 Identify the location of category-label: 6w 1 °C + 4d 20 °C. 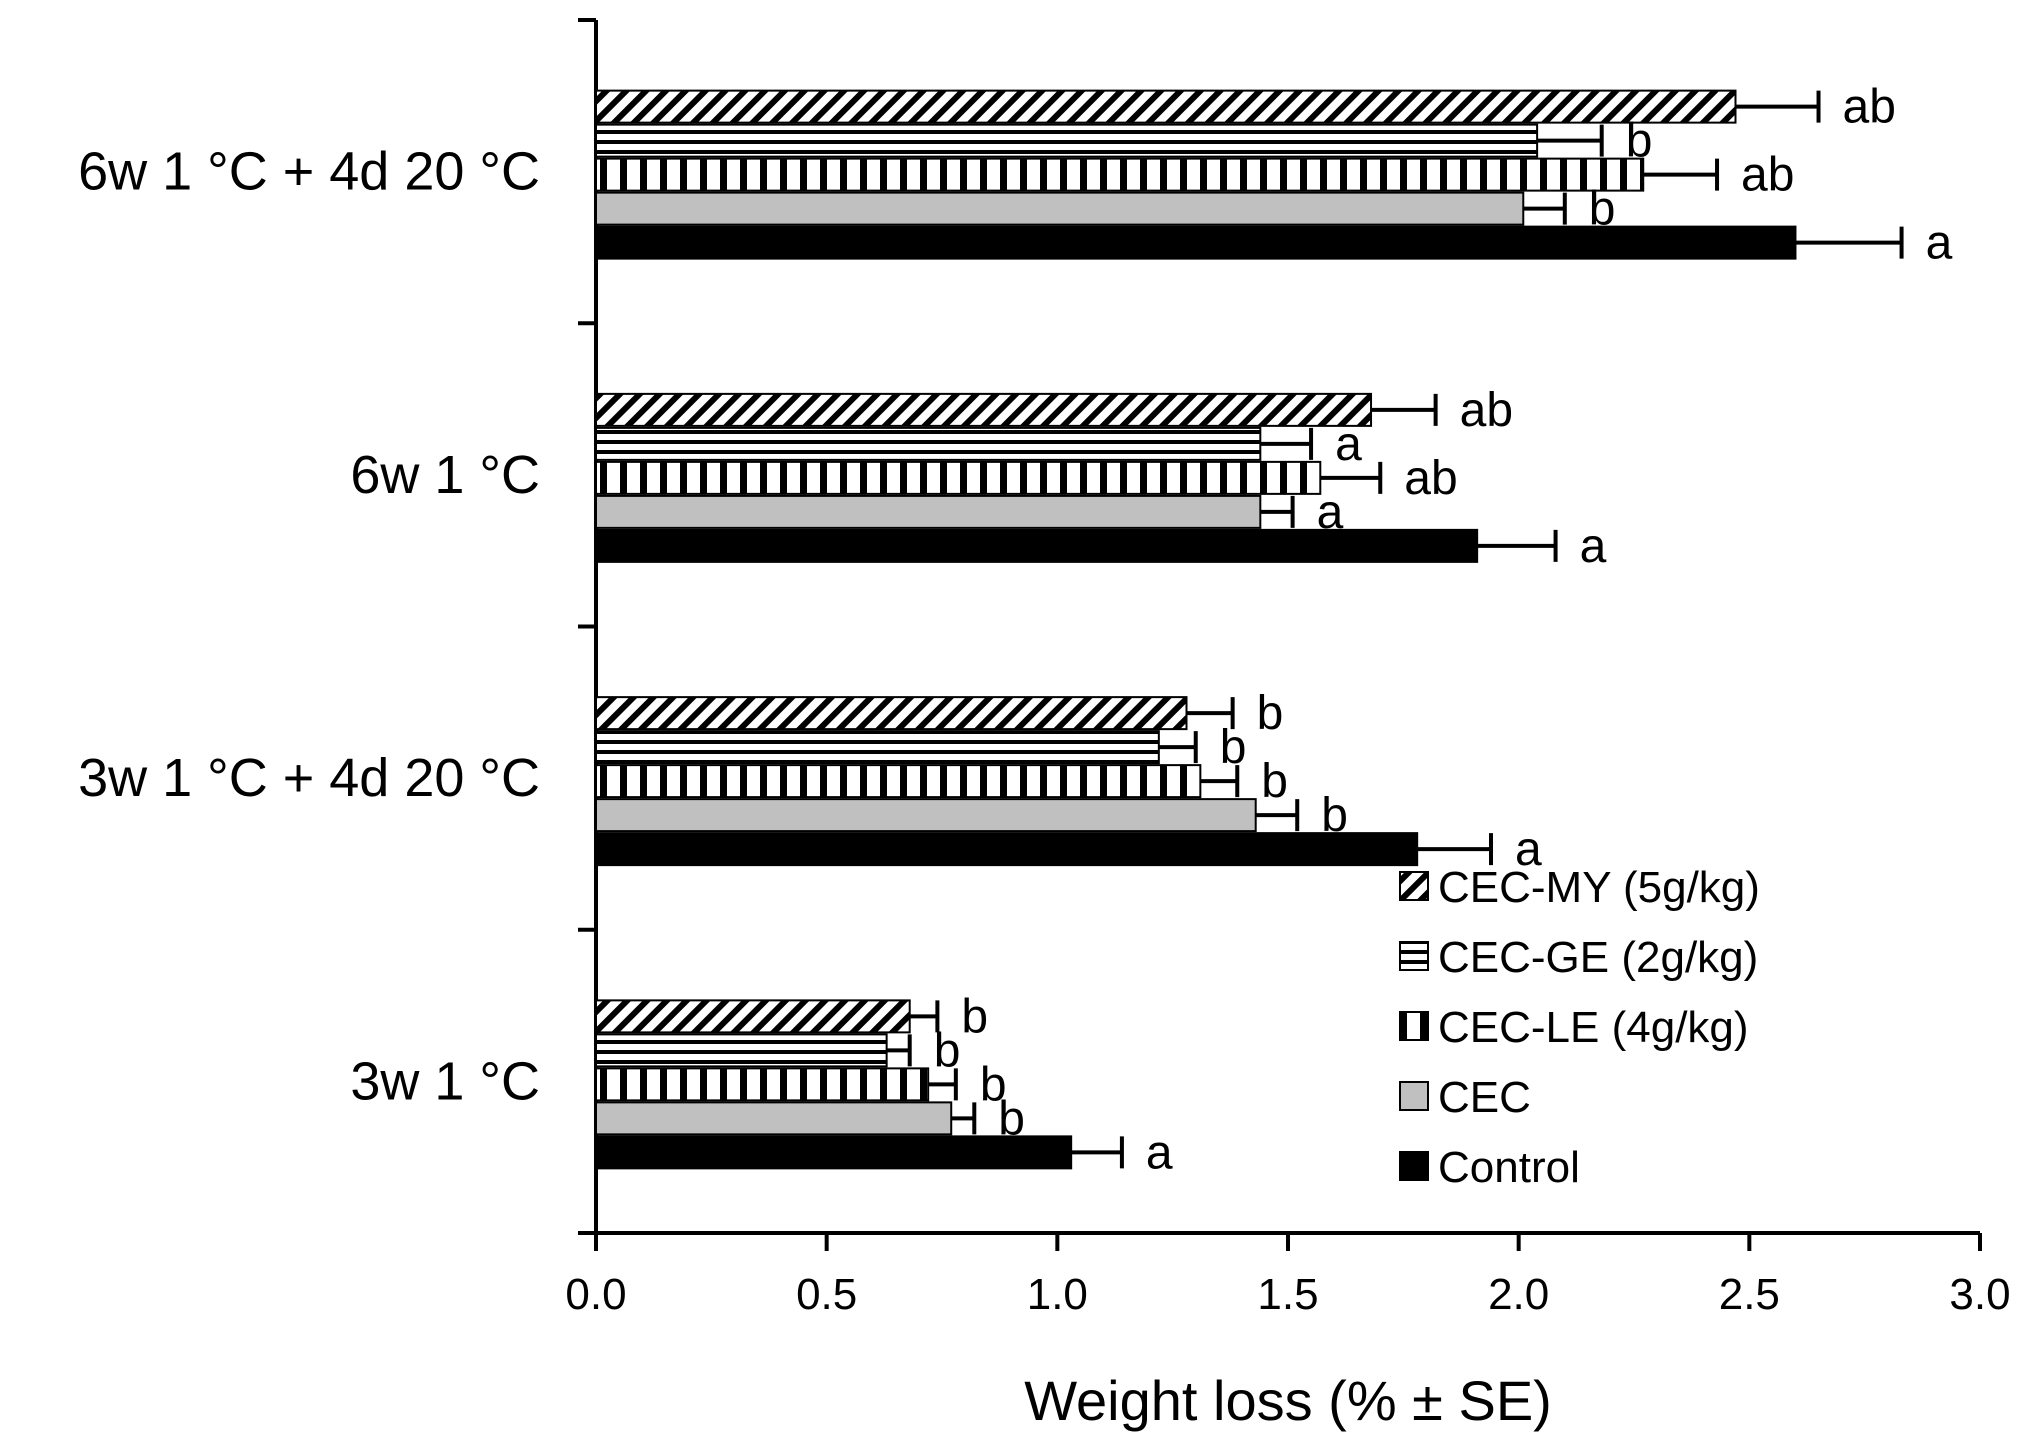
(309, 172).